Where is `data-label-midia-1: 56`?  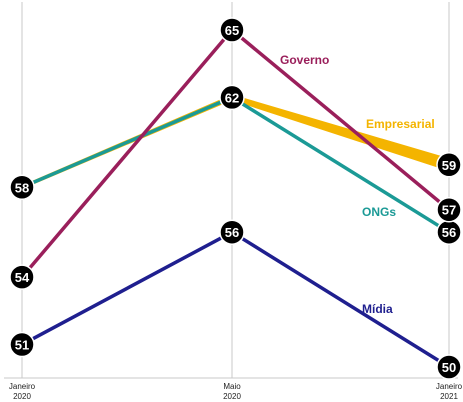
data-label-midia-1: 56 is located at coordinates (232, 232).